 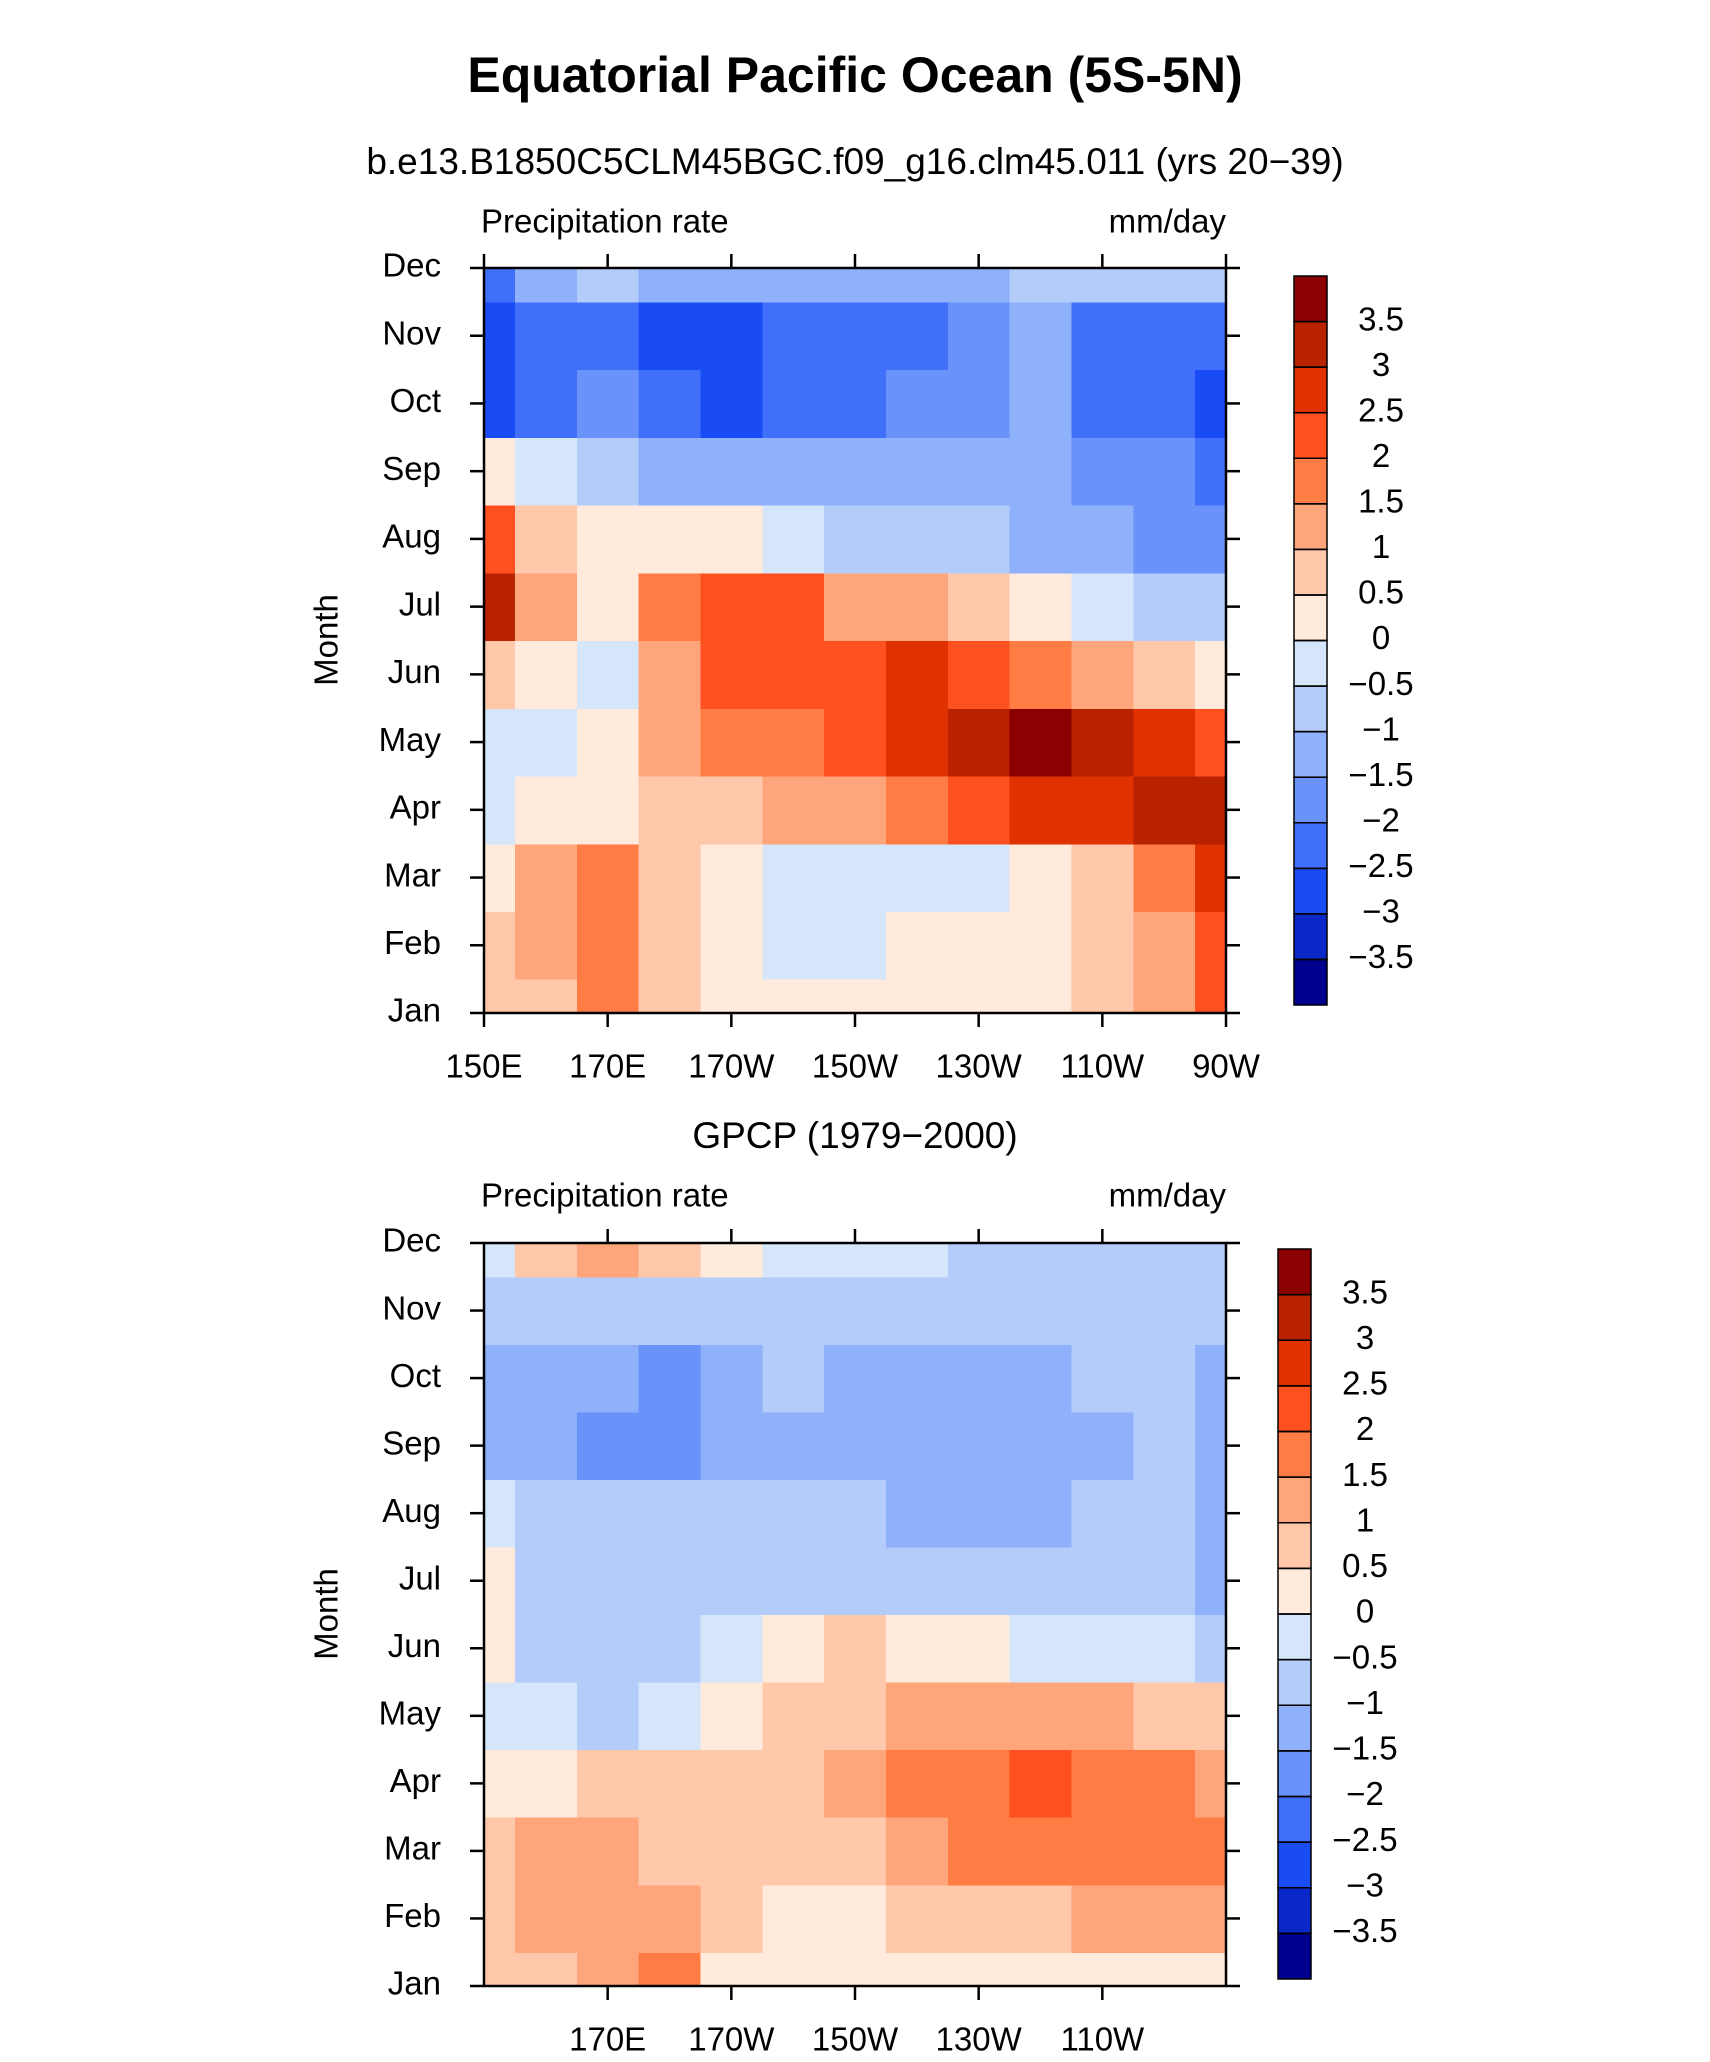 I want to click on y-tick-label: May, so click(x=410, y=739).